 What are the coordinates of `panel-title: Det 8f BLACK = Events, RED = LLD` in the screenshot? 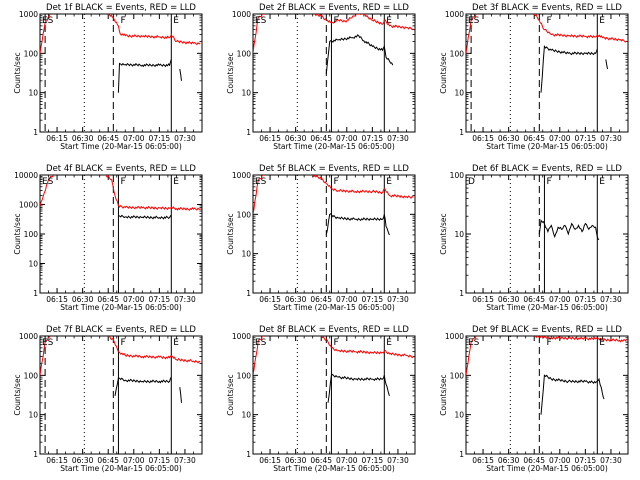 It's located at (334, 330).